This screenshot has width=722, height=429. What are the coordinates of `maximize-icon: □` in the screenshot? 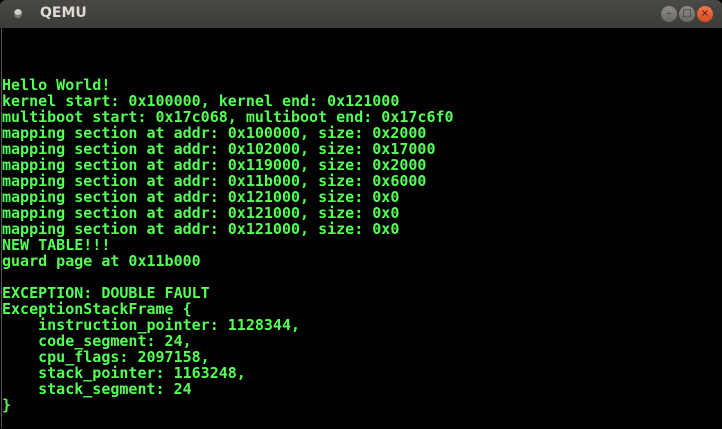 It's located at (687, 13).